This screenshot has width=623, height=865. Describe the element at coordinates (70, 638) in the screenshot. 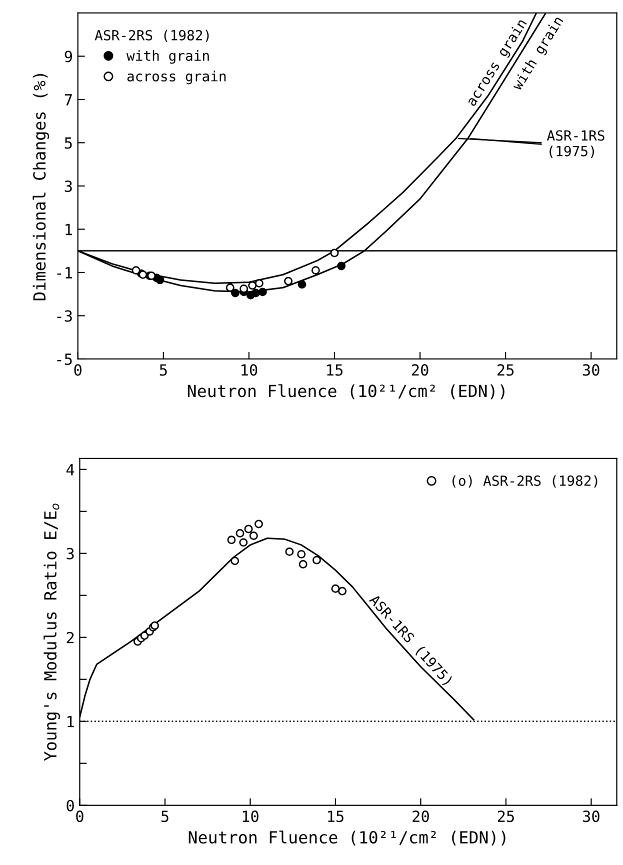

I see `y-tick-label: 2` at that location.